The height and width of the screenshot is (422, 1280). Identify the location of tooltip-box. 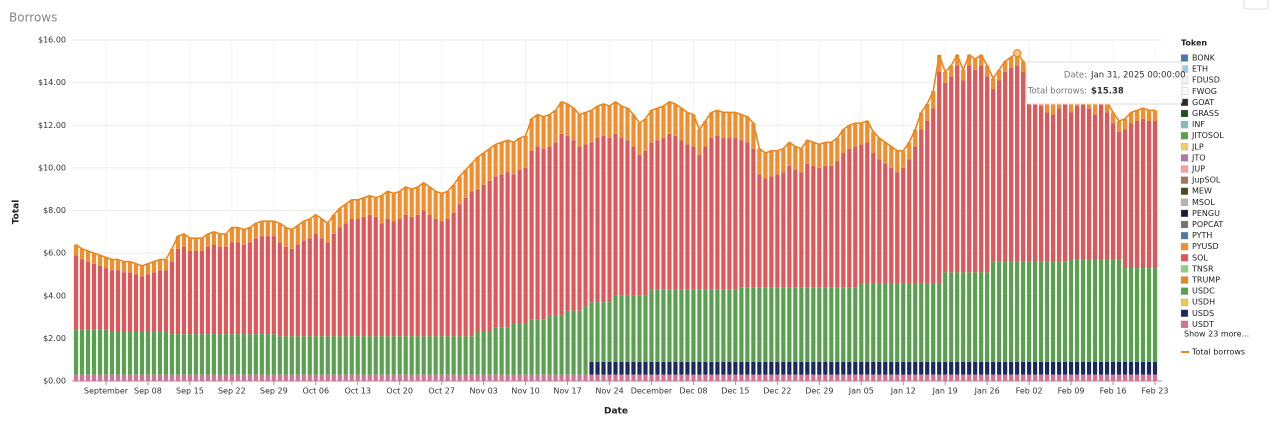
(1104, 83).